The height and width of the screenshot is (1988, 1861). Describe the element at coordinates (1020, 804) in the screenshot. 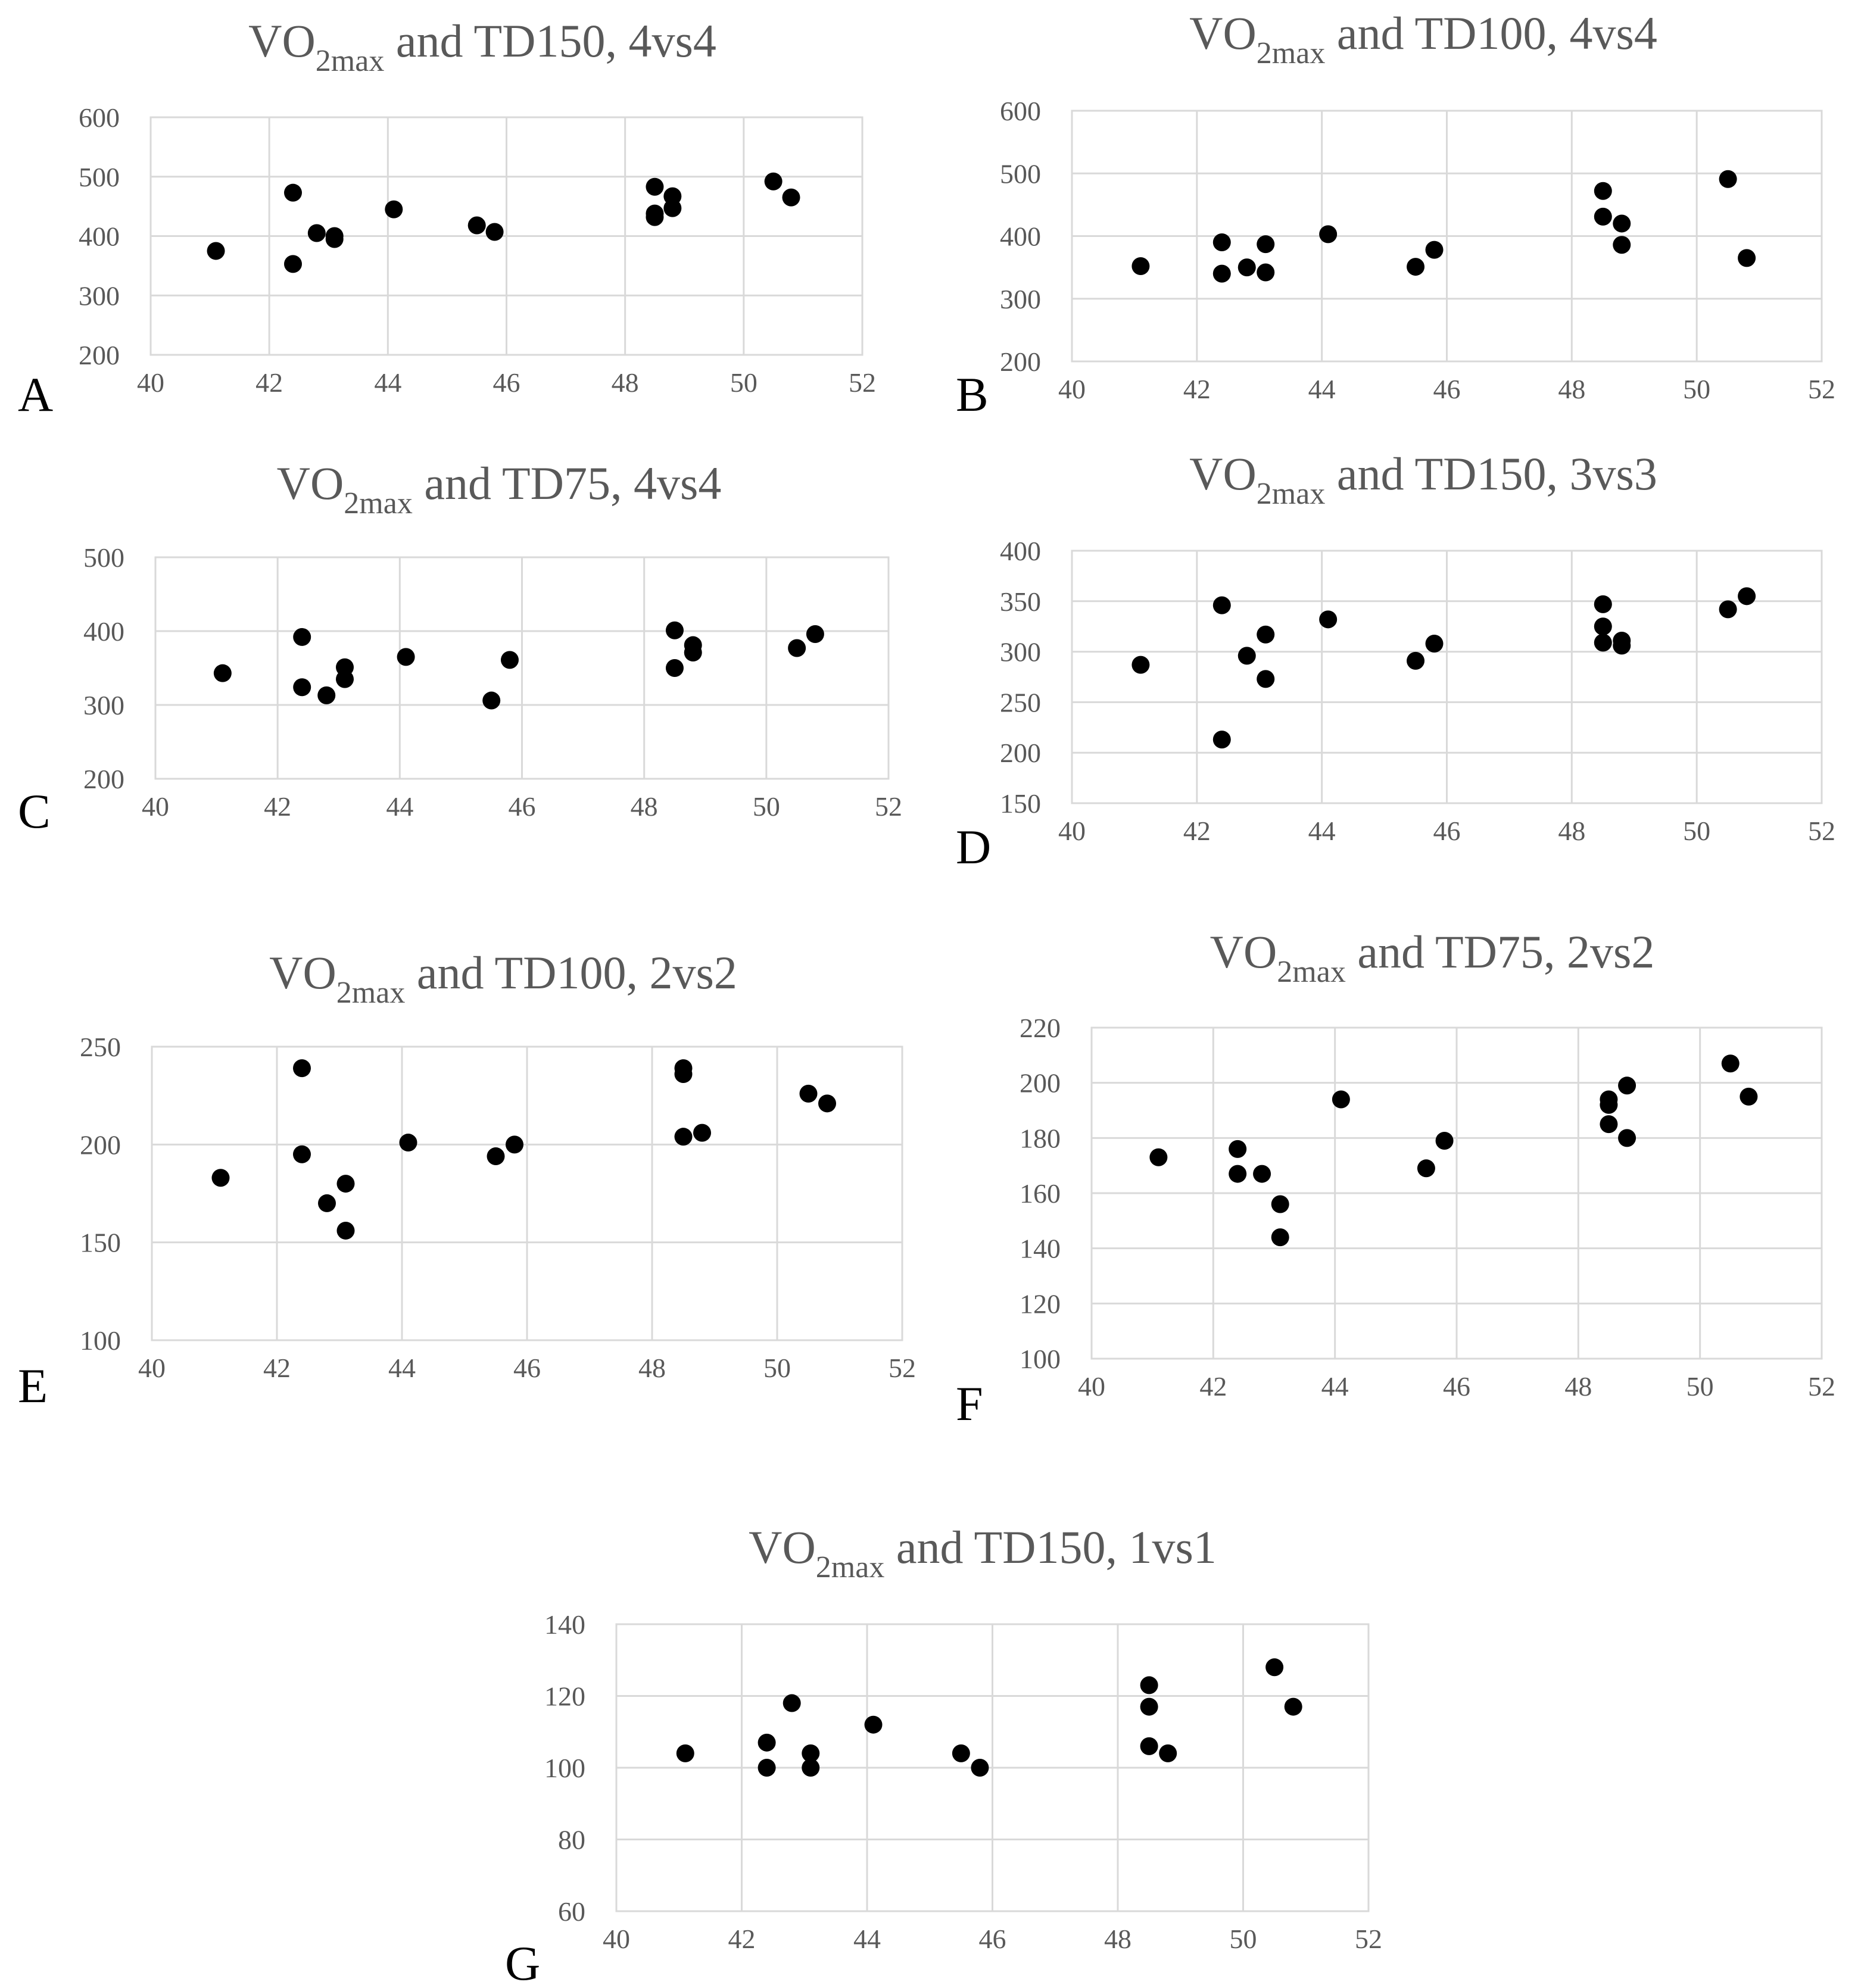

I see `y-tick-label: 150` at that location.